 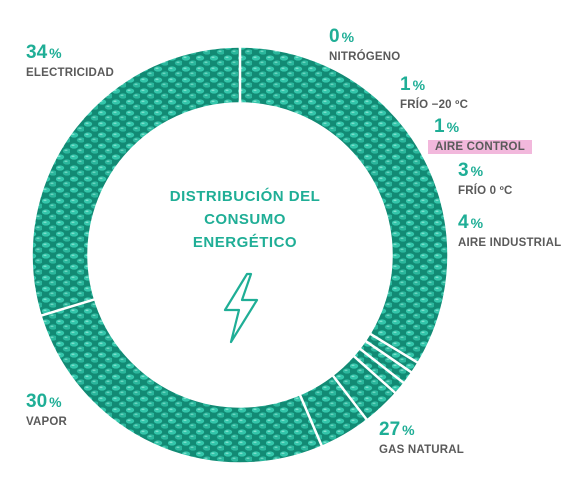 What do you see at coordinates (480, 147) in the screenshot?
I see `highlighted-category: AIRE CONTROL` at bounding box center [480, 147].